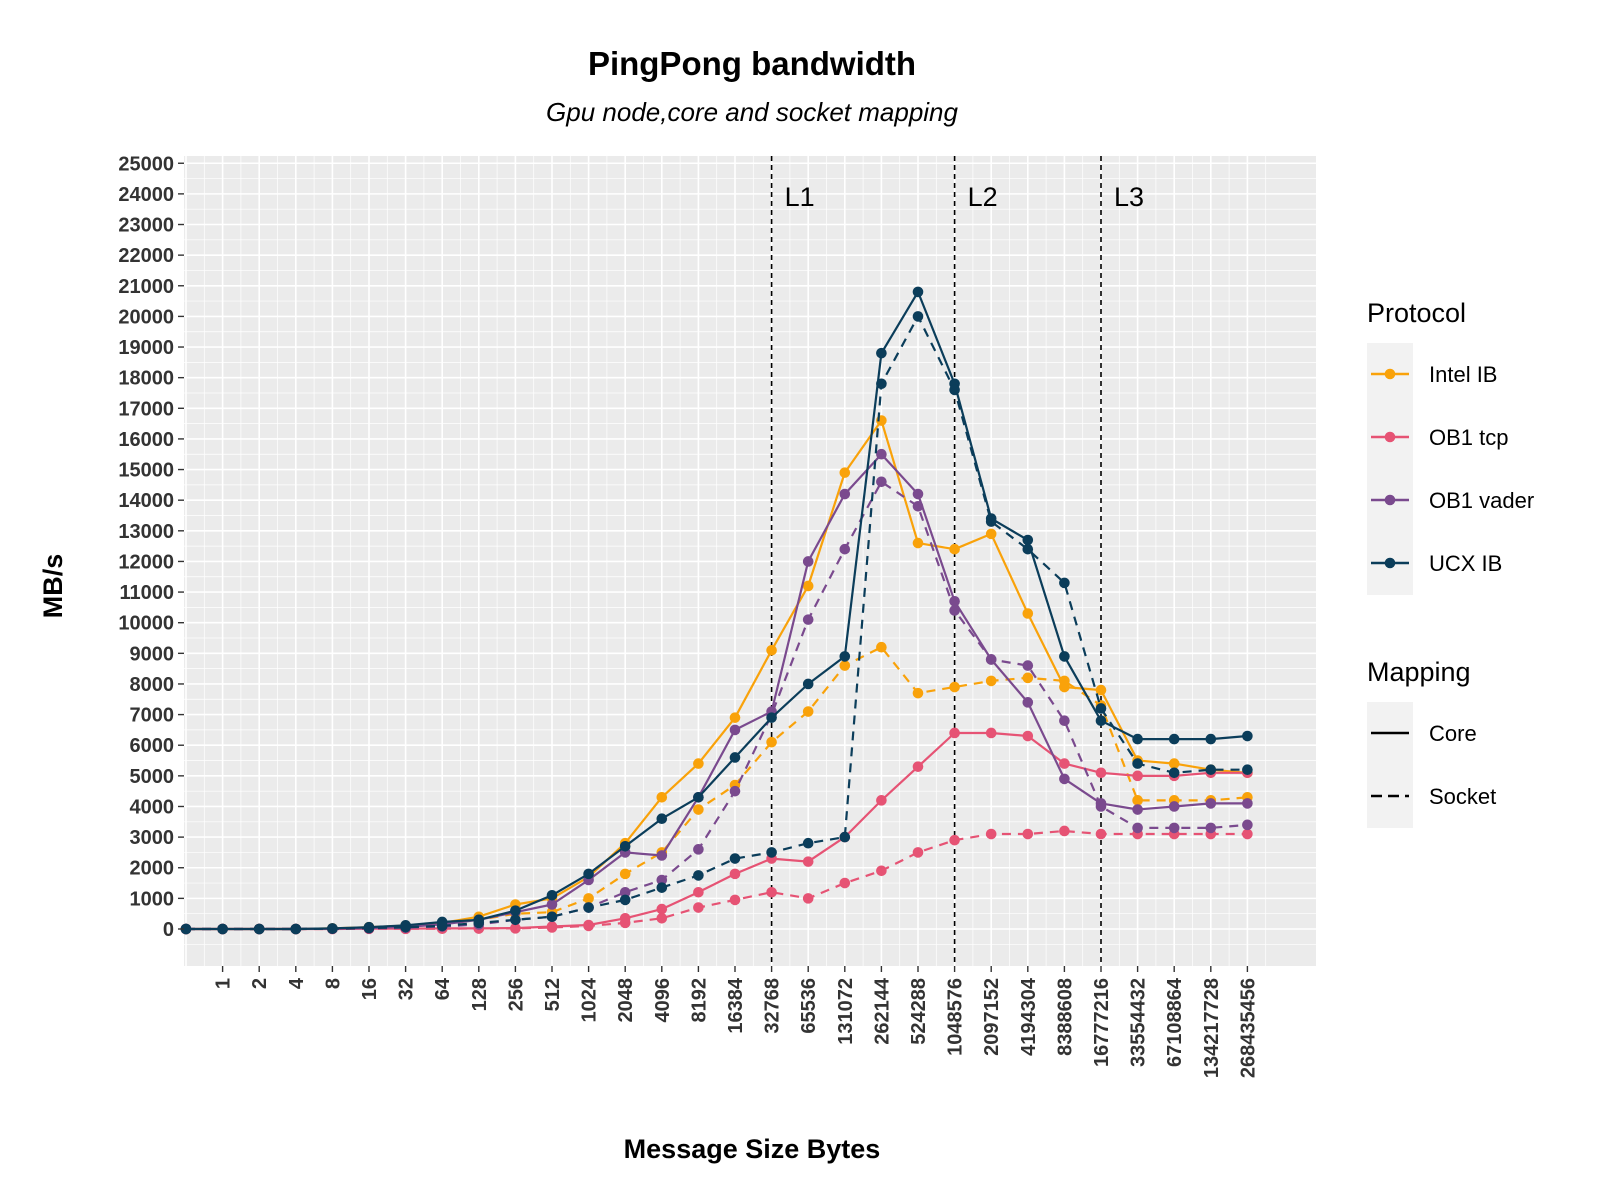 The image size is (1600, 1200). I want to click on legend-label: Intel IB, so click(1463, 374).